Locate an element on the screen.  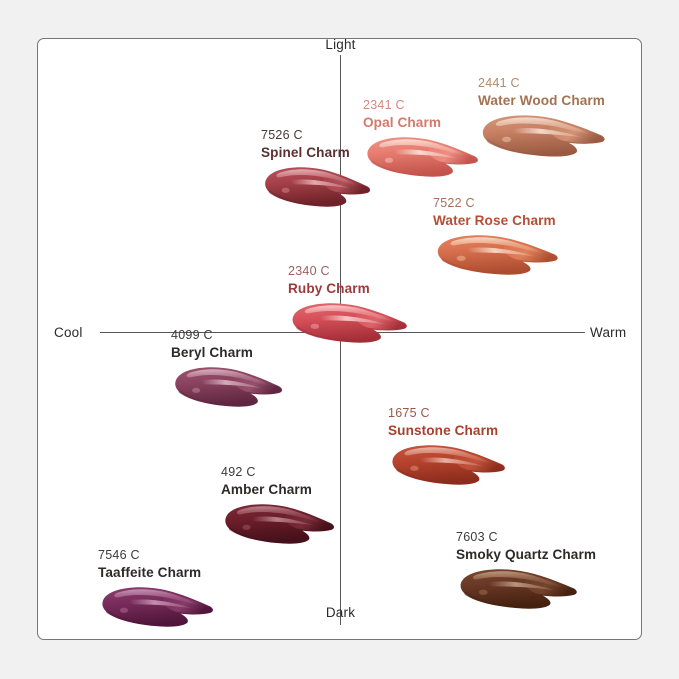
swatch-entry: 7522 C Water Rose Charm is located at coordinates (508, 236).